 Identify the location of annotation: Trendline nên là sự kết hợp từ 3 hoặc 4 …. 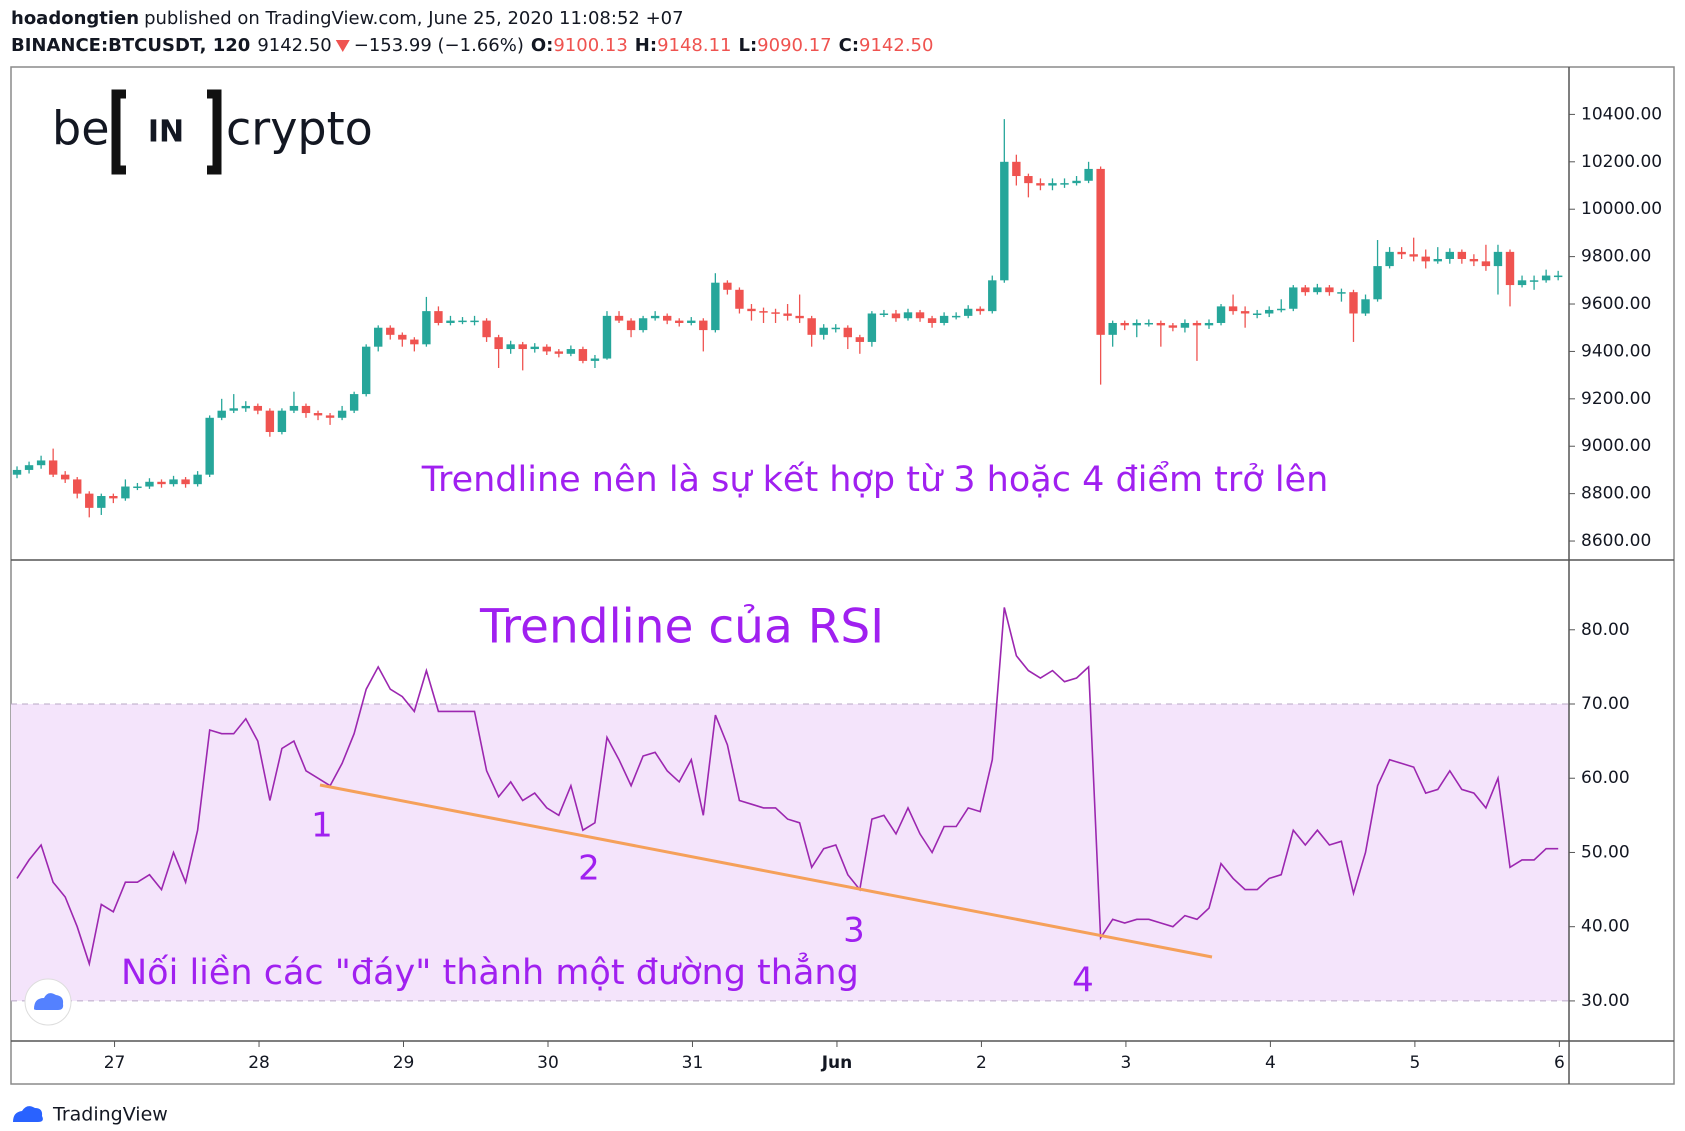
(875, 479).